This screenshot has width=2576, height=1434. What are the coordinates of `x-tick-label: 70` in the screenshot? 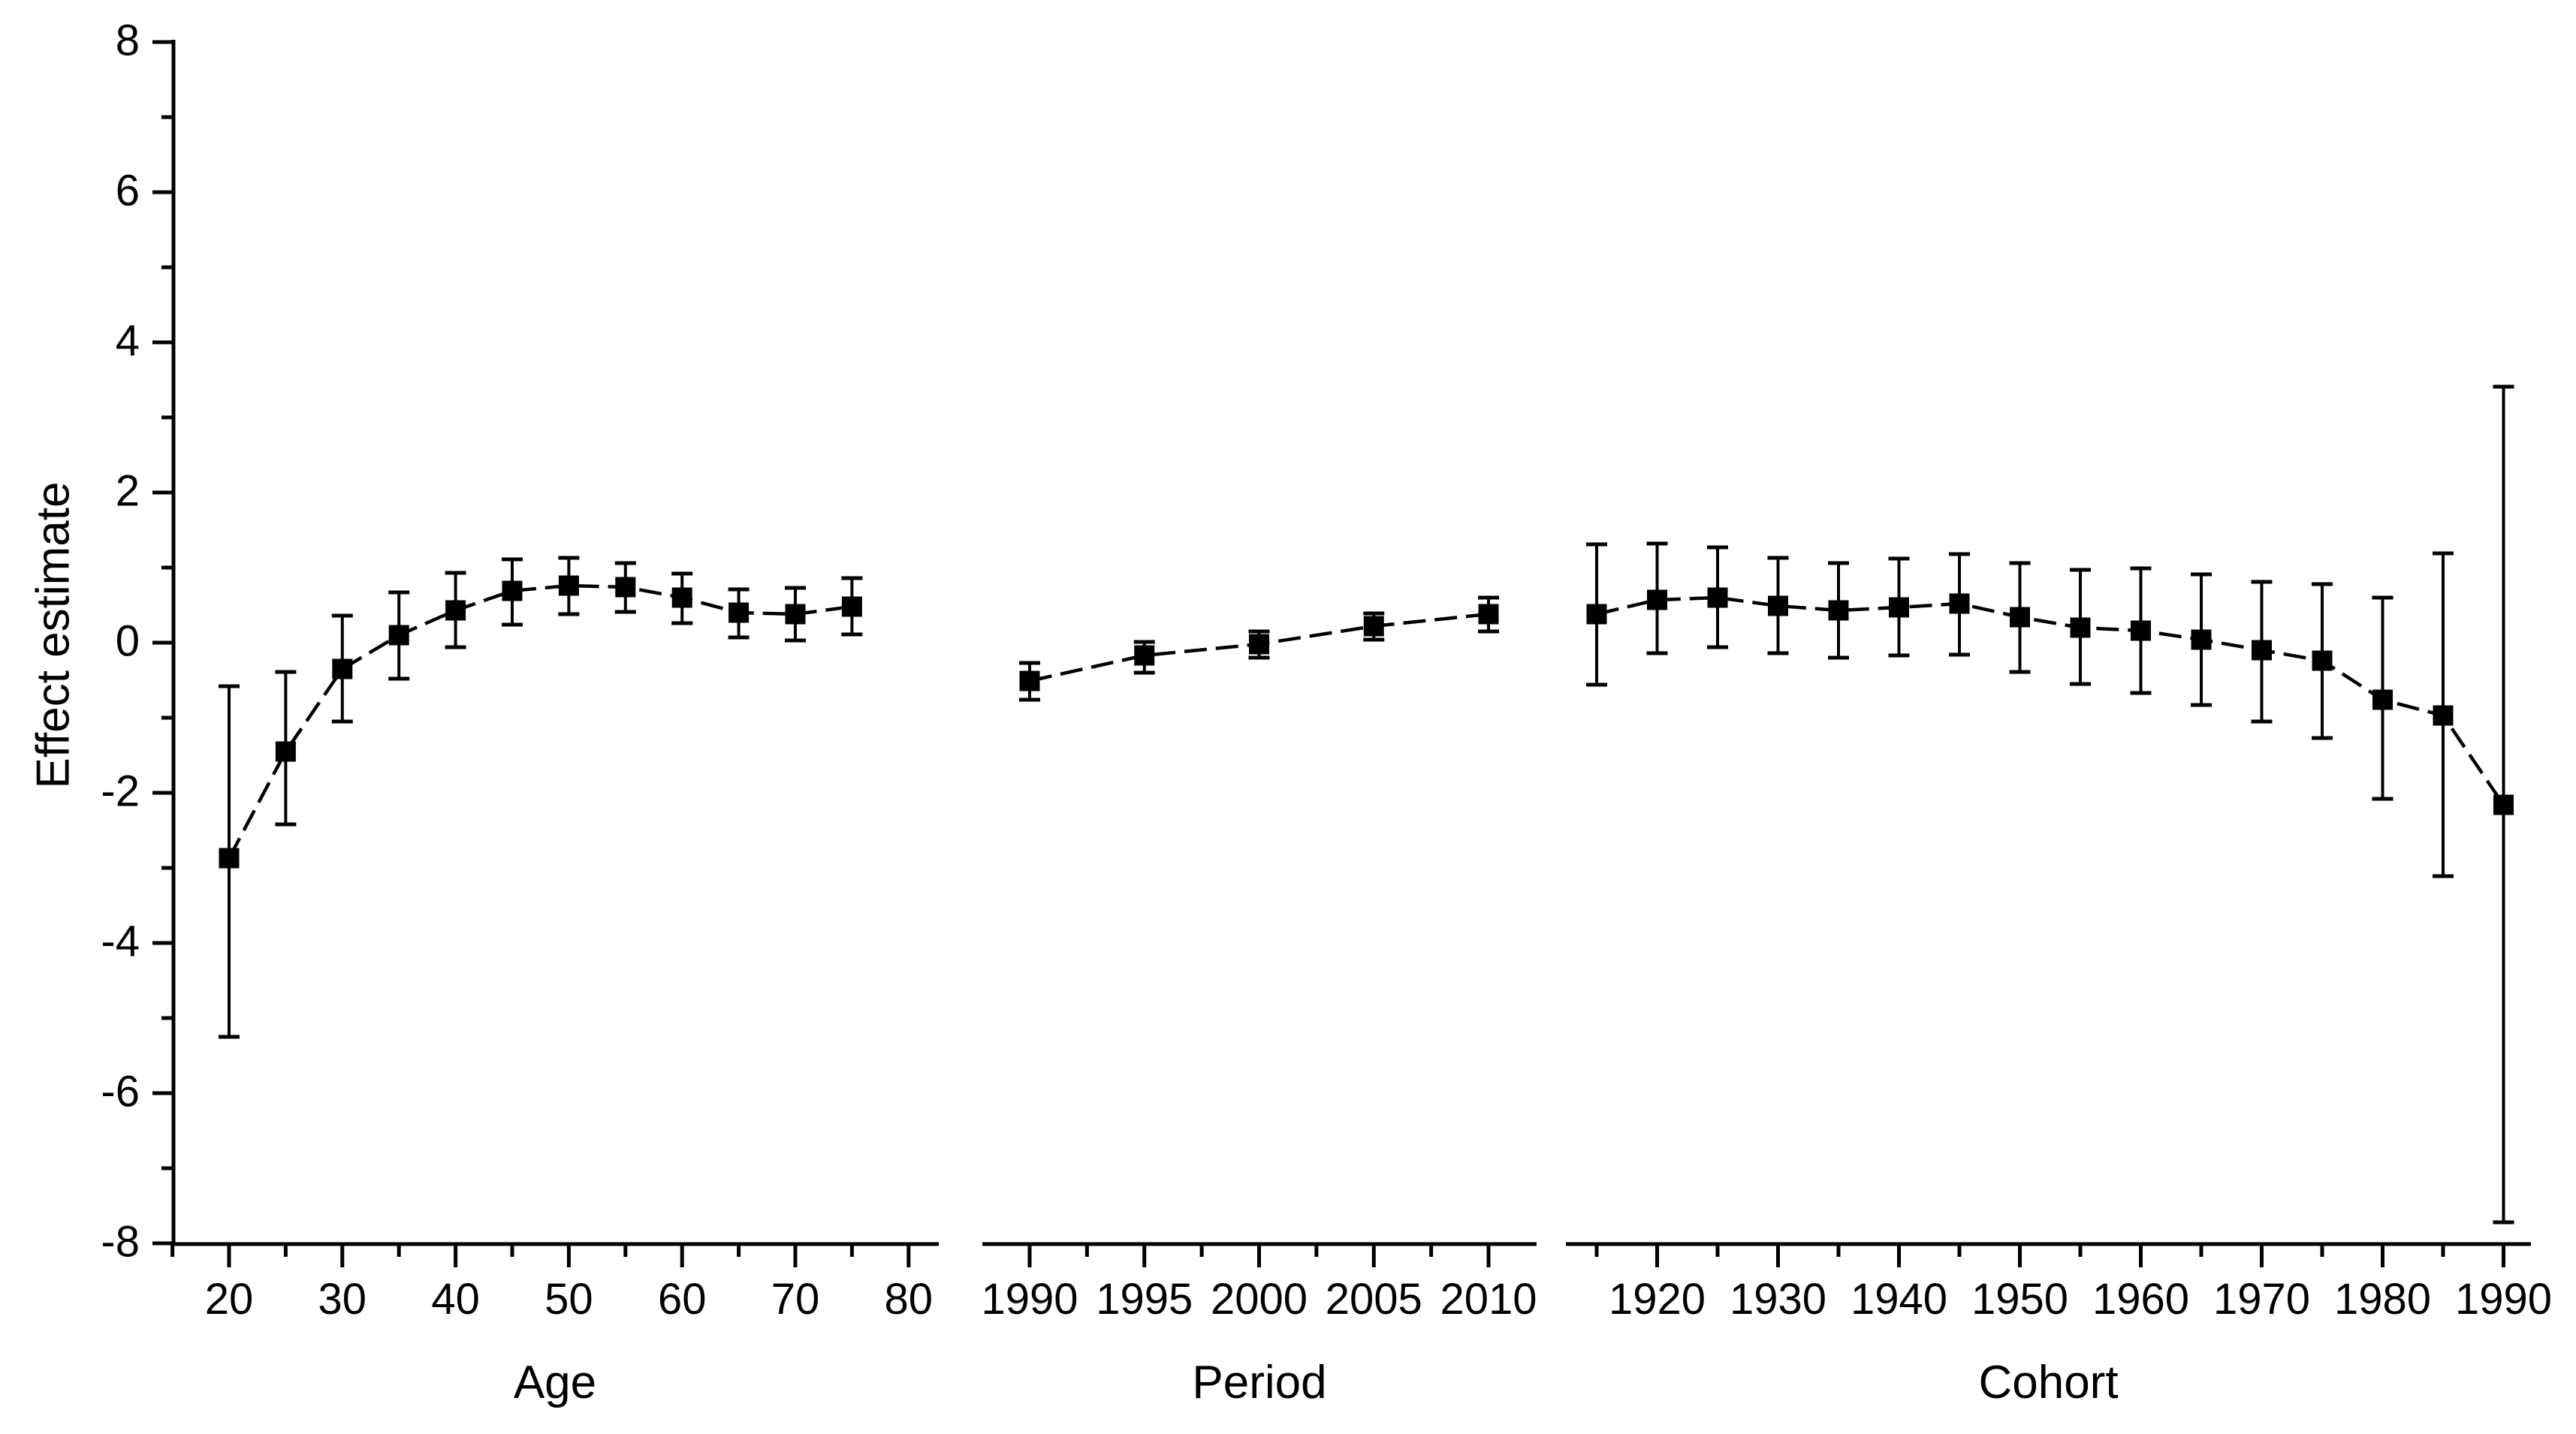 It's located at (796, 1299).